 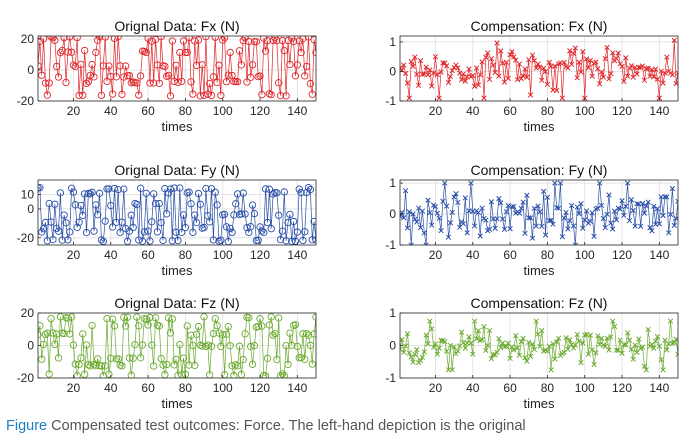 What do you see at coordinates (390, 378) in the screenshot?
I see `y-tick-label: -1` at bounding box center [390, 378].